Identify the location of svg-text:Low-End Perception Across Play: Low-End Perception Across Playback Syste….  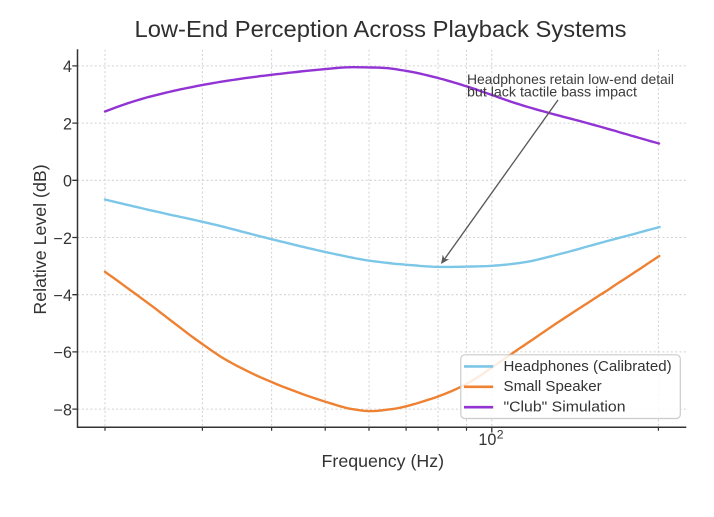
(381, 29).